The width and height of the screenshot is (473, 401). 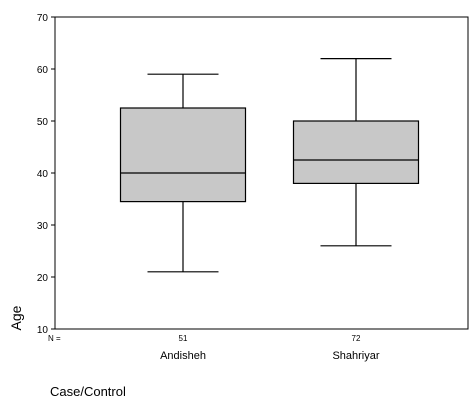 I want to click on x-axis-labels: 51 Andisheh 72 Shahriyar, so click(x=270, y=348).